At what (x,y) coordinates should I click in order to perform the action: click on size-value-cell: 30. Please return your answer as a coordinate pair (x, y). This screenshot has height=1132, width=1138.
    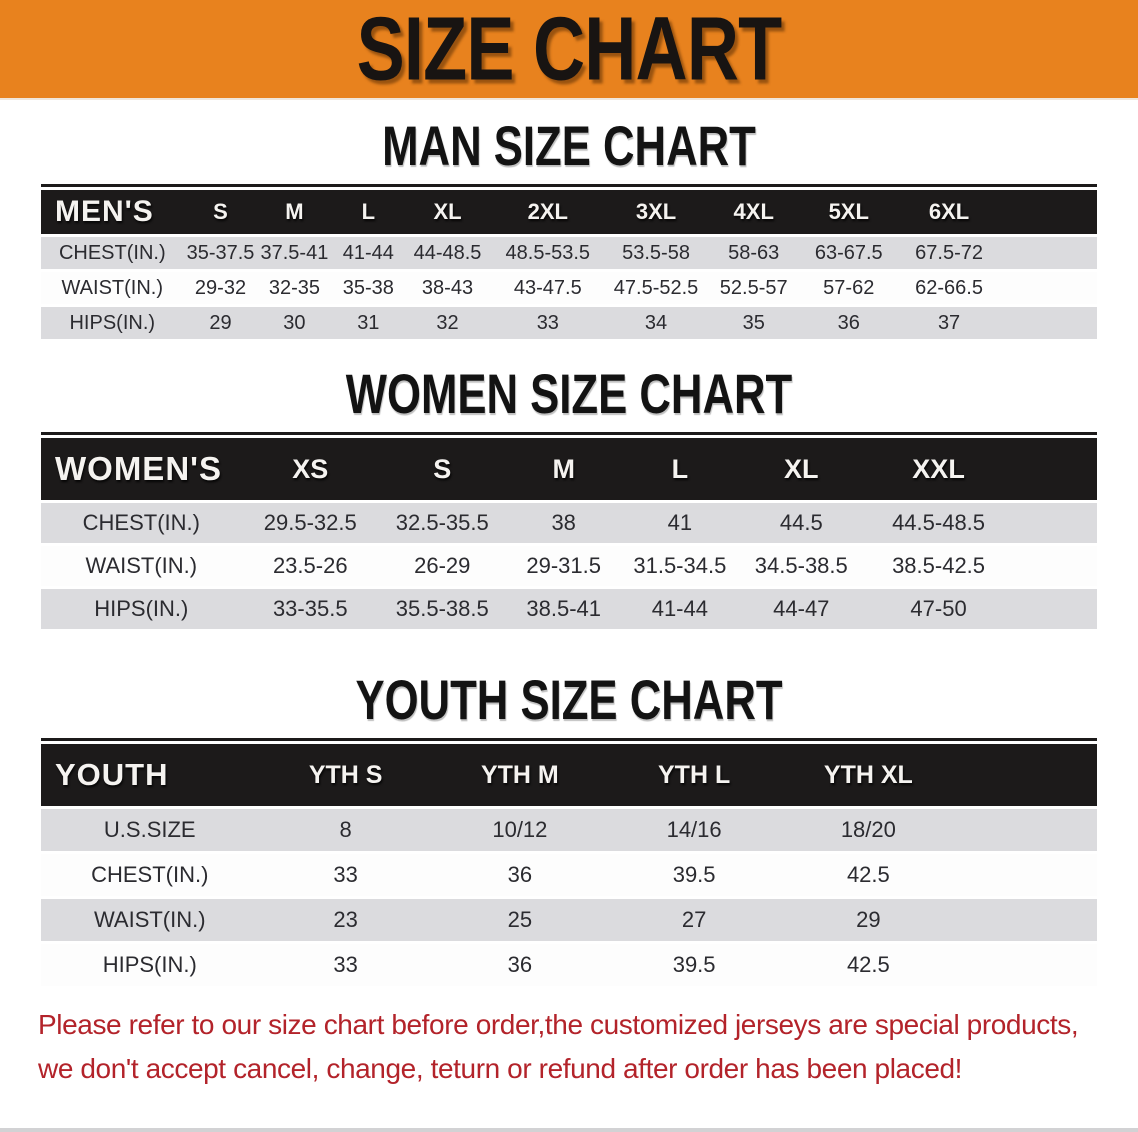
    Looking at the image, I should click on (294, 323).